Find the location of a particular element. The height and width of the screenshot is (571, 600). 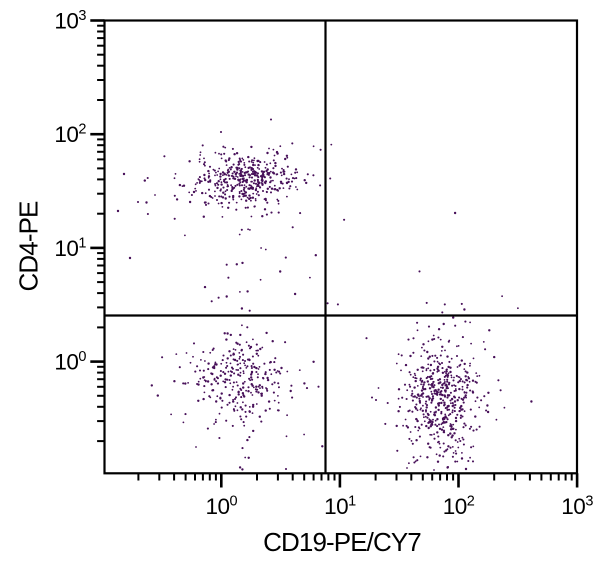

svg-text: CD4-PE is located at coordinates (29, 246).